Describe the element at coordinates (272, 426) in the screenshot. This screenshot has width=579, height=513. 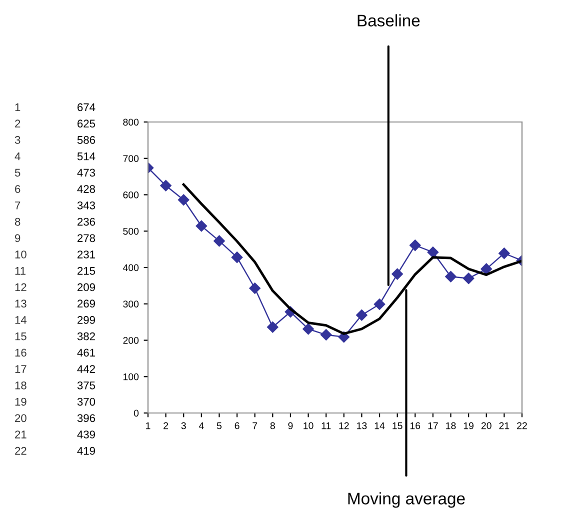
I see `x-tick-label: 8` at that location.